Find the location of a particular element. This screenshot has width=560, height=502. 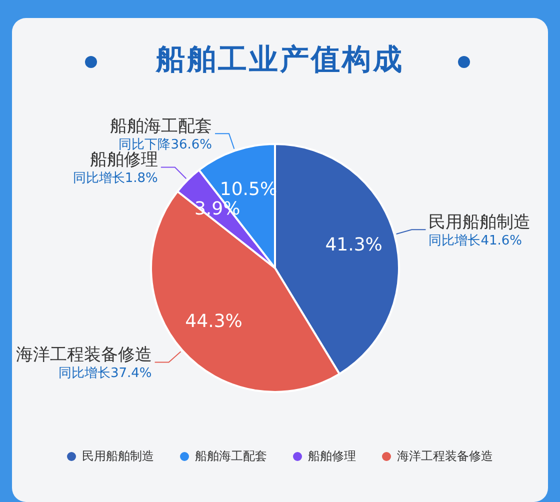

slice-label: 船舶修理 is located at coordinates (124, 160).